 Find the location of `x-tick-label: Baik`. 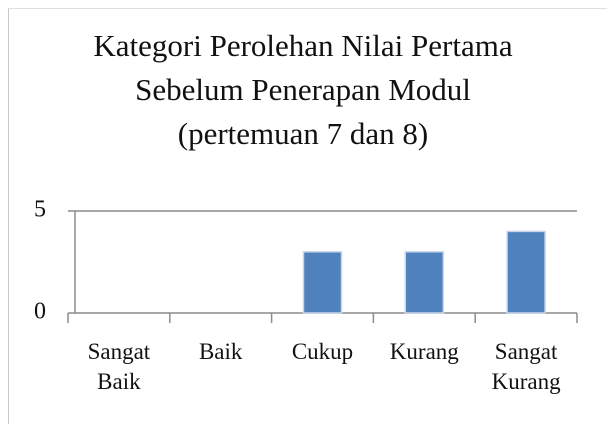

x-tick-label: Baik is located at coordinates (220, 351).